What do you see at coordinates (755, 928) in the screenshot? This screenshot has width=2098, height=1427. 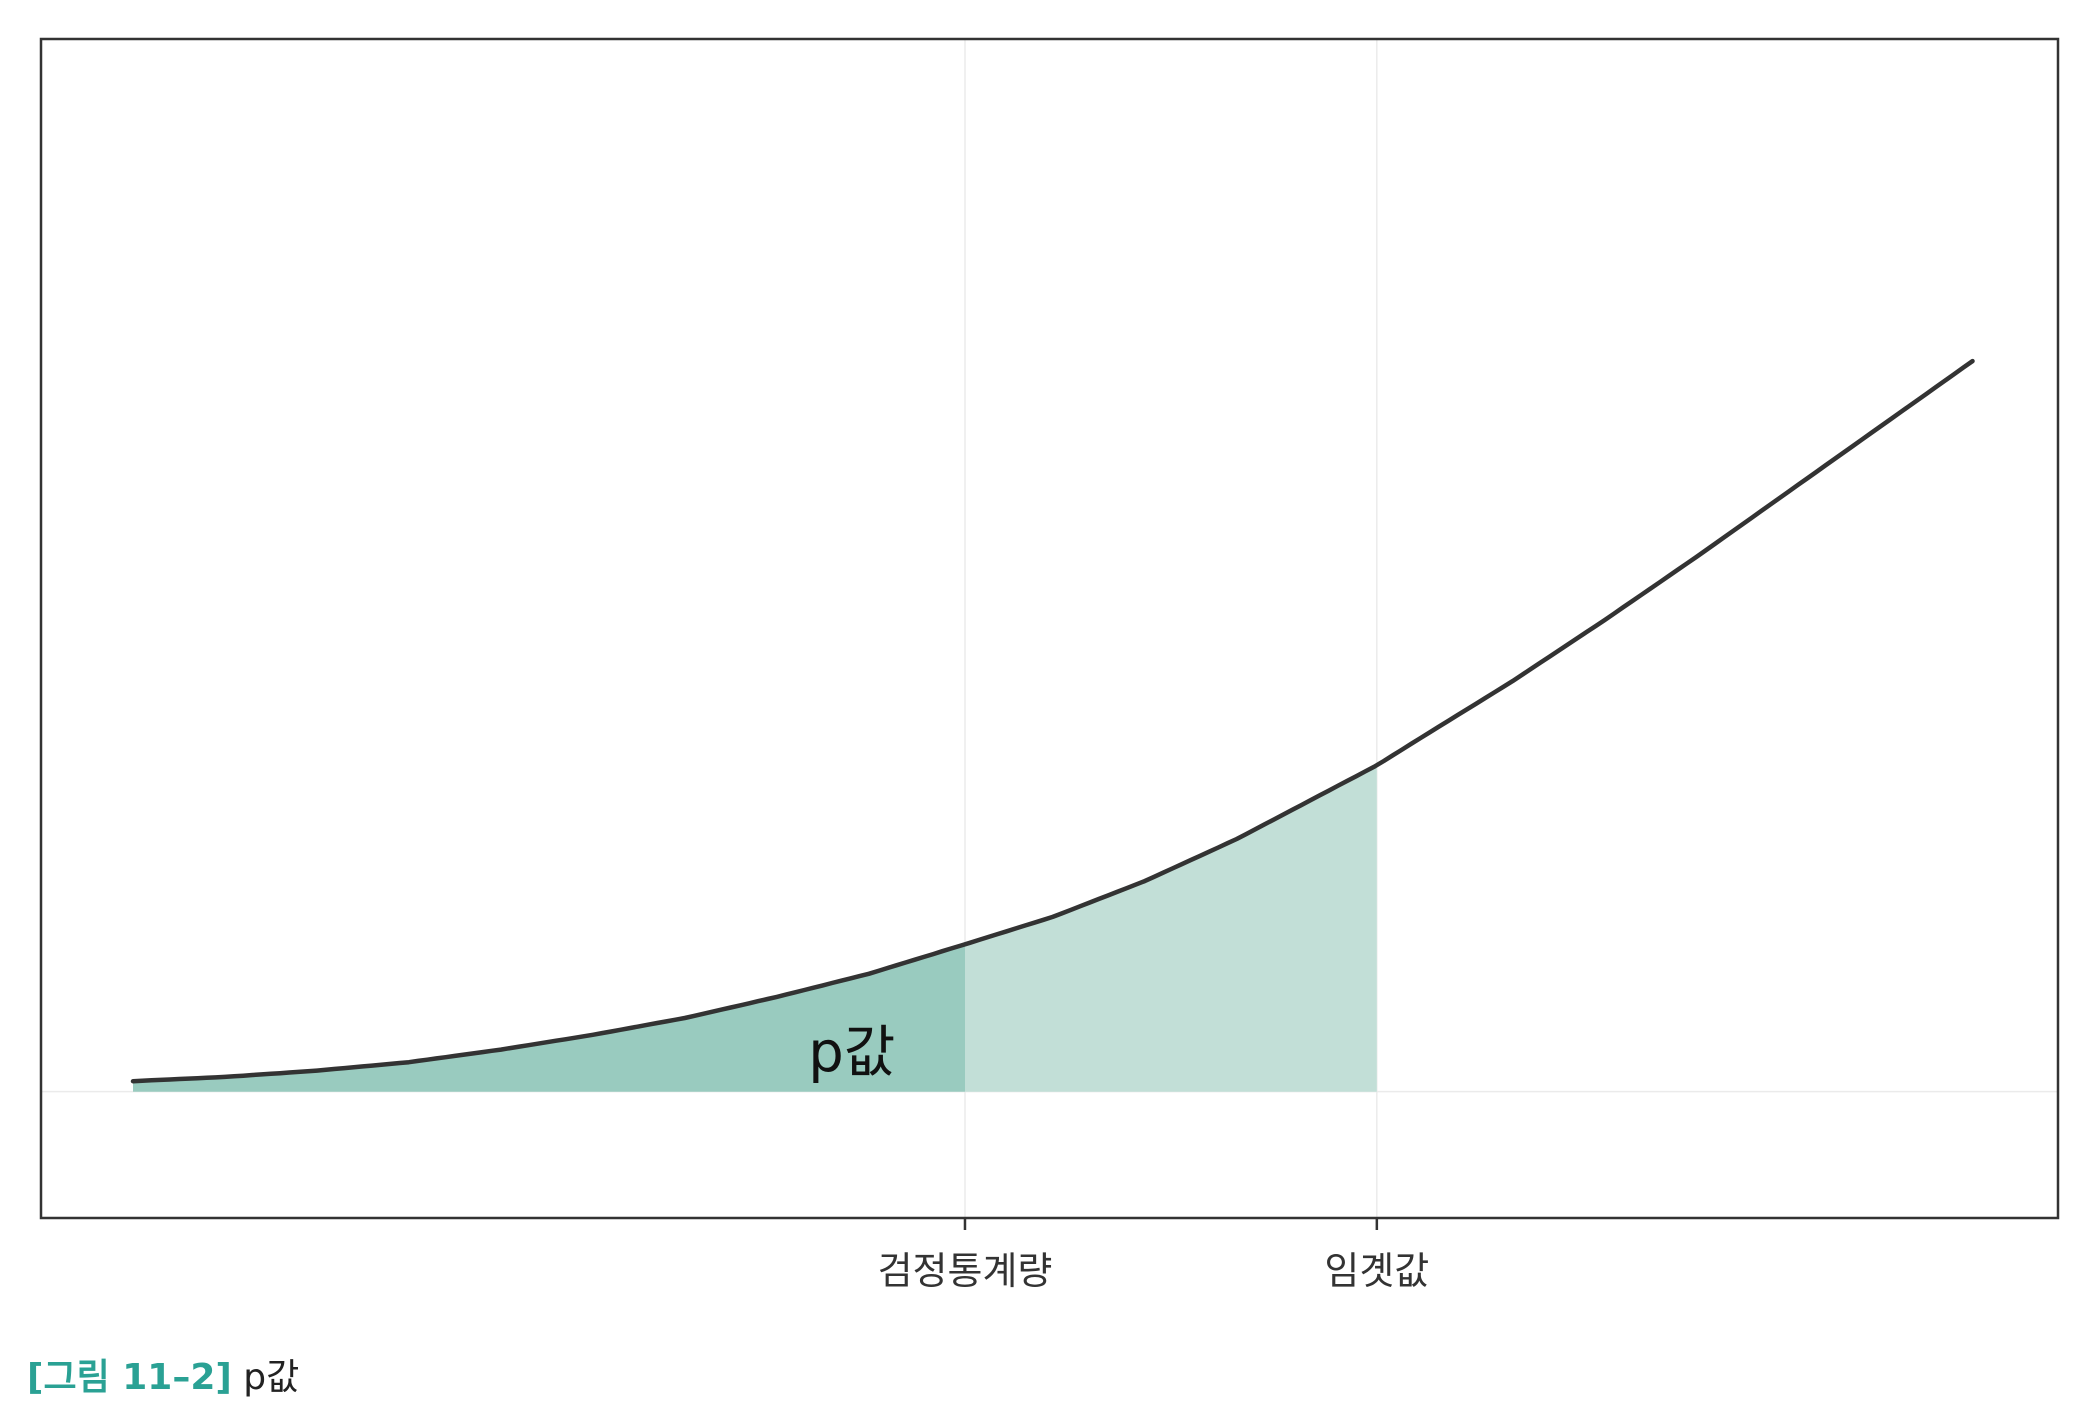 I see `shaded-regions` at bounding box center [755, 928].